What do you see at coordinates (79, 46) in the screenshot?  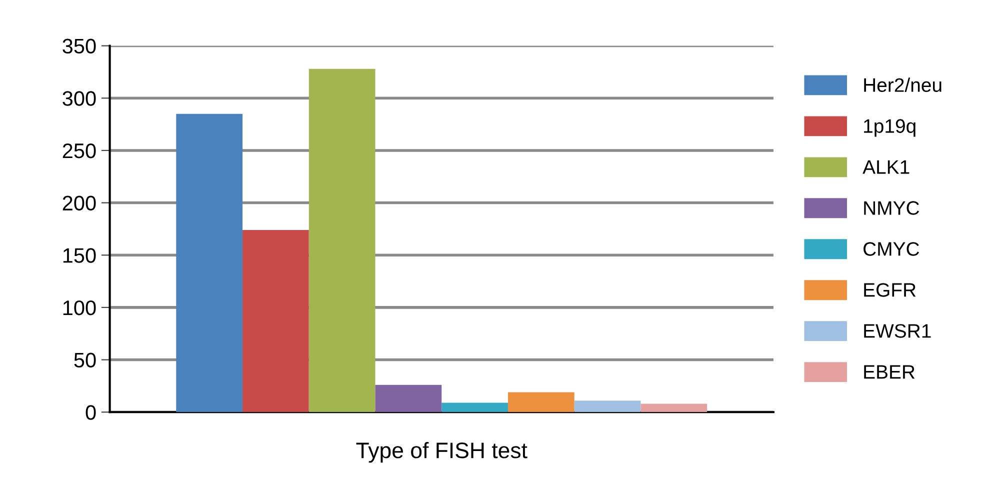 I see `y-tick-label: 350` at bounding box center [79, 46].